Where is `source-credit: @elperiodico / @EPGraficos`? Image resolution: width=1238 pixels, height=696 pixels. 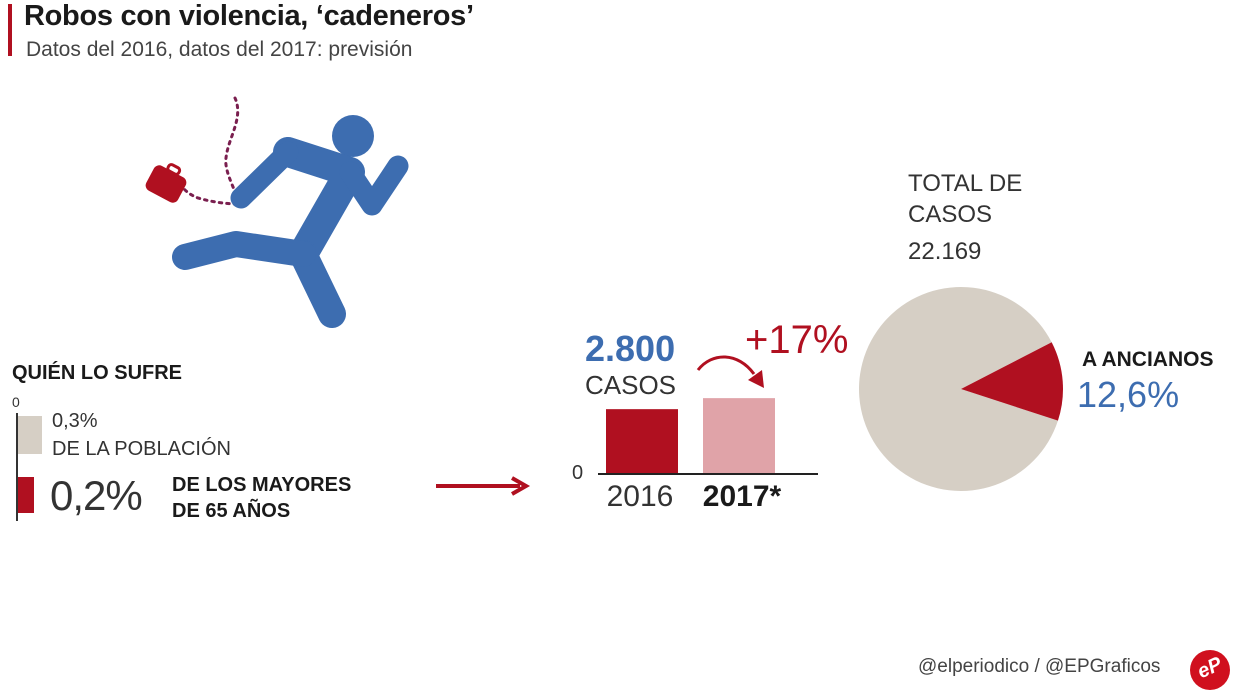
source-credit: @elperiodico / @EPGraficos is located at coordinates (1039, 666).